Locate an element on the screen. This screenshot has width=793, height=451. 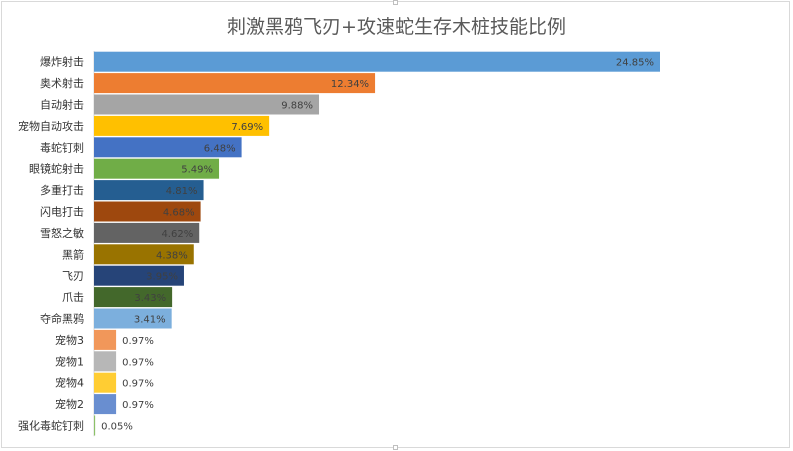
value-label-14: 0.97% is located at coordinates (138, 341).